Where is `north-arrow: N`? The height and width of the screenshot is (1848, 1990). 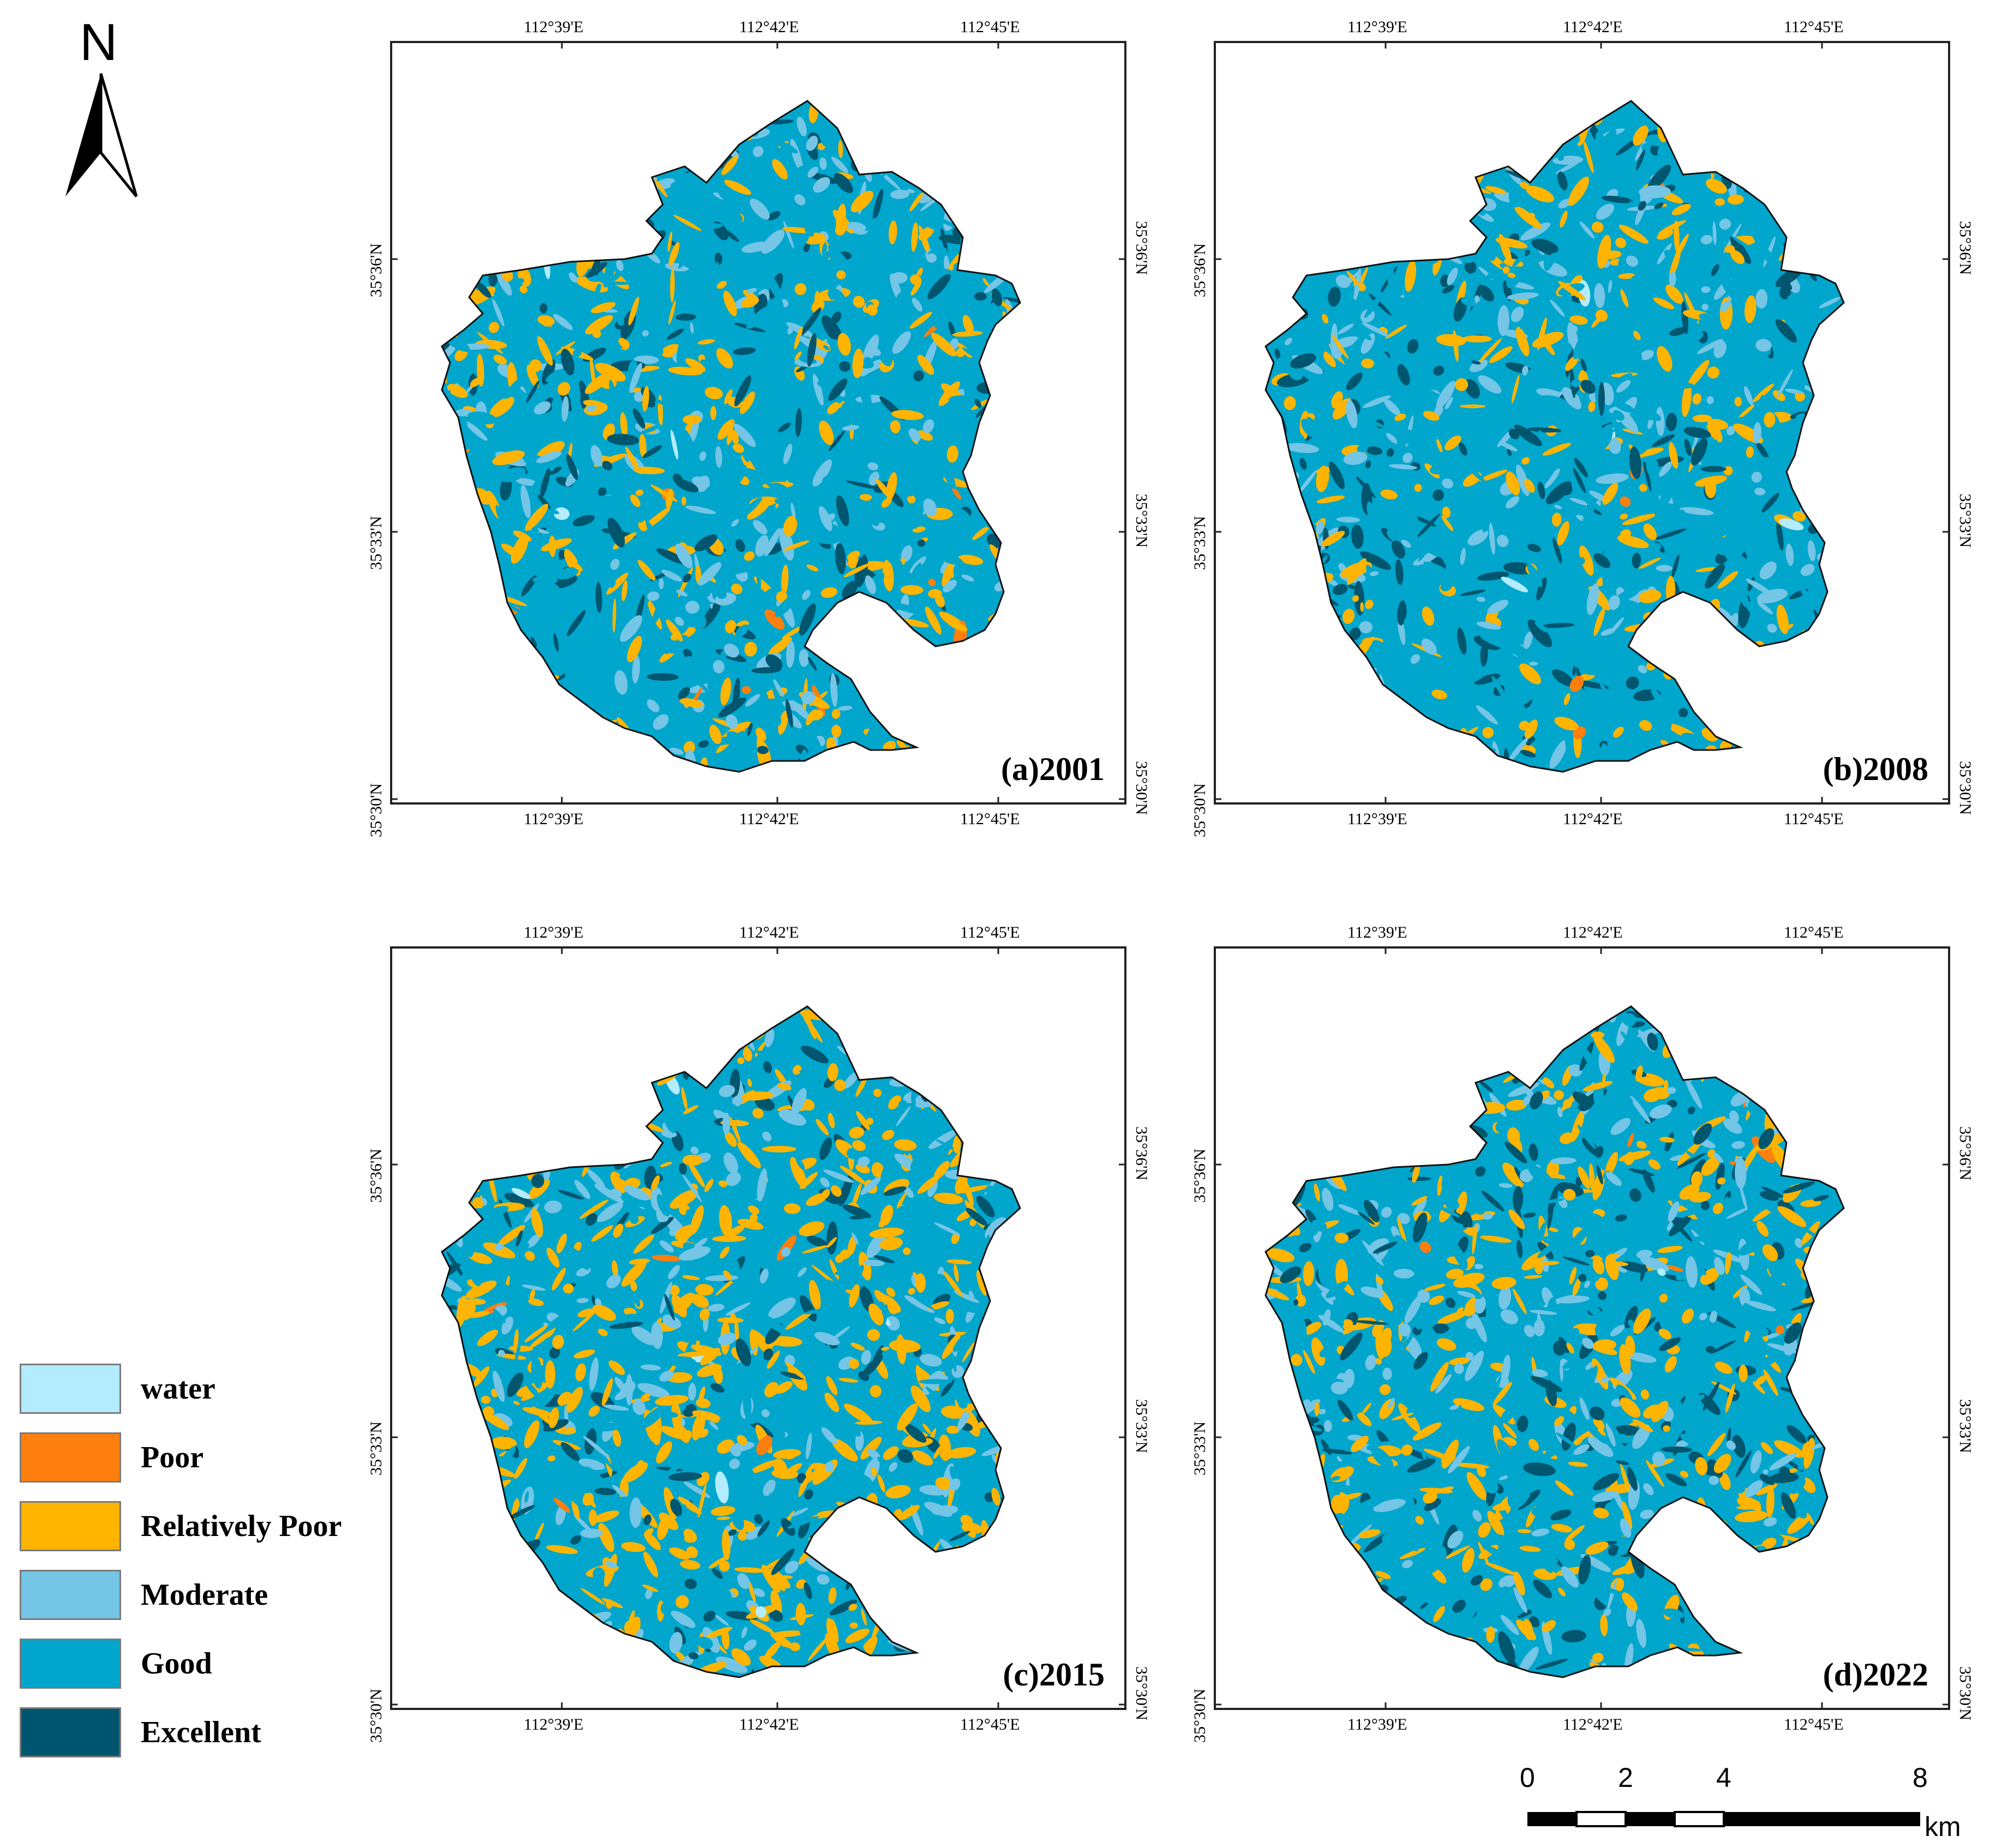
north-arrow: N is located at coordinates (101, 109).